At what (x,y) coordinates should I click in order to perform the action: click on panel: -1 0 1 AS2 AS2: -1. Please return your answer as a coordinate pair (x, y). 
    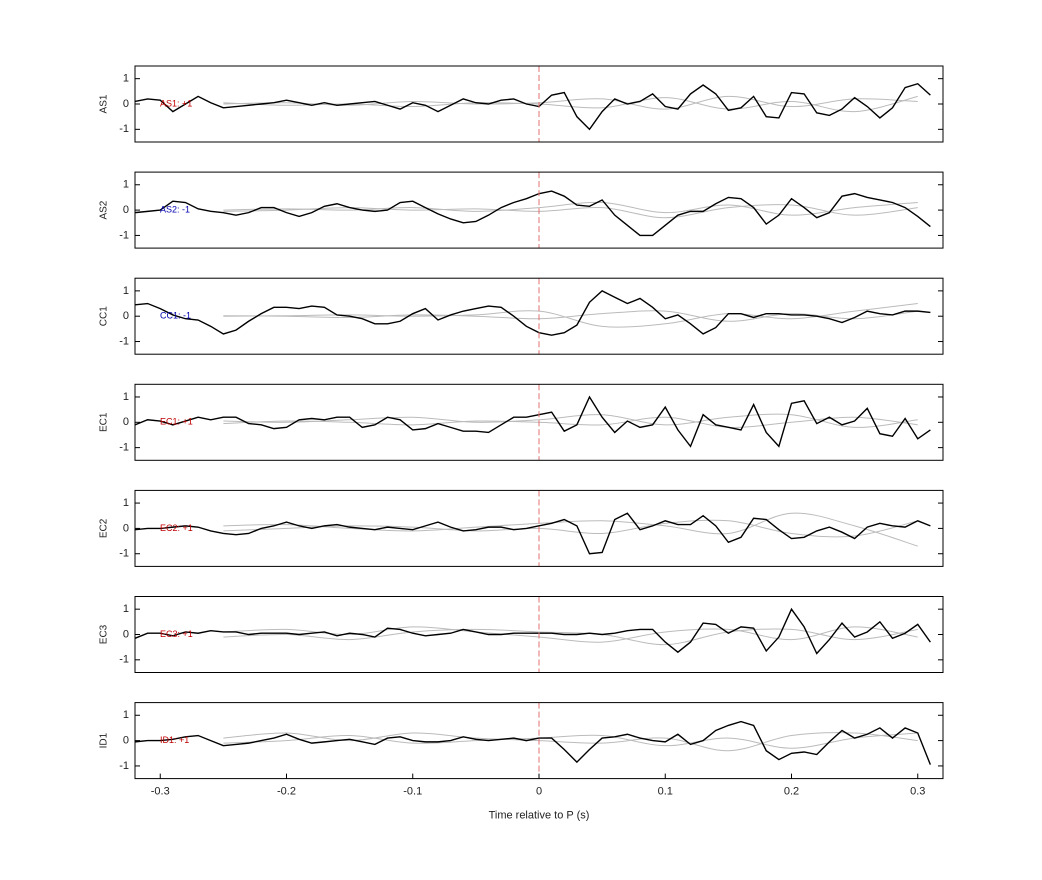
    Looking at the image, I should click on (521, 210).